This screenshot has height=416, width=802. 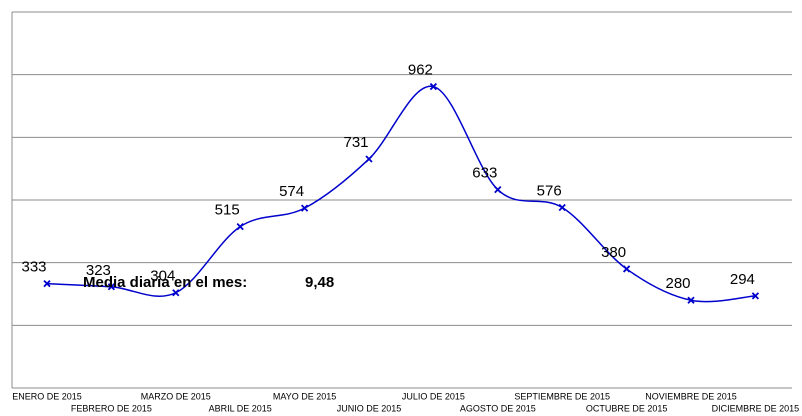 What do you see at coordinates (627, 408) in the screenshot?
I see `x-tick-label: OCTUBRE DE 2015` at bounding box center [627, 408].